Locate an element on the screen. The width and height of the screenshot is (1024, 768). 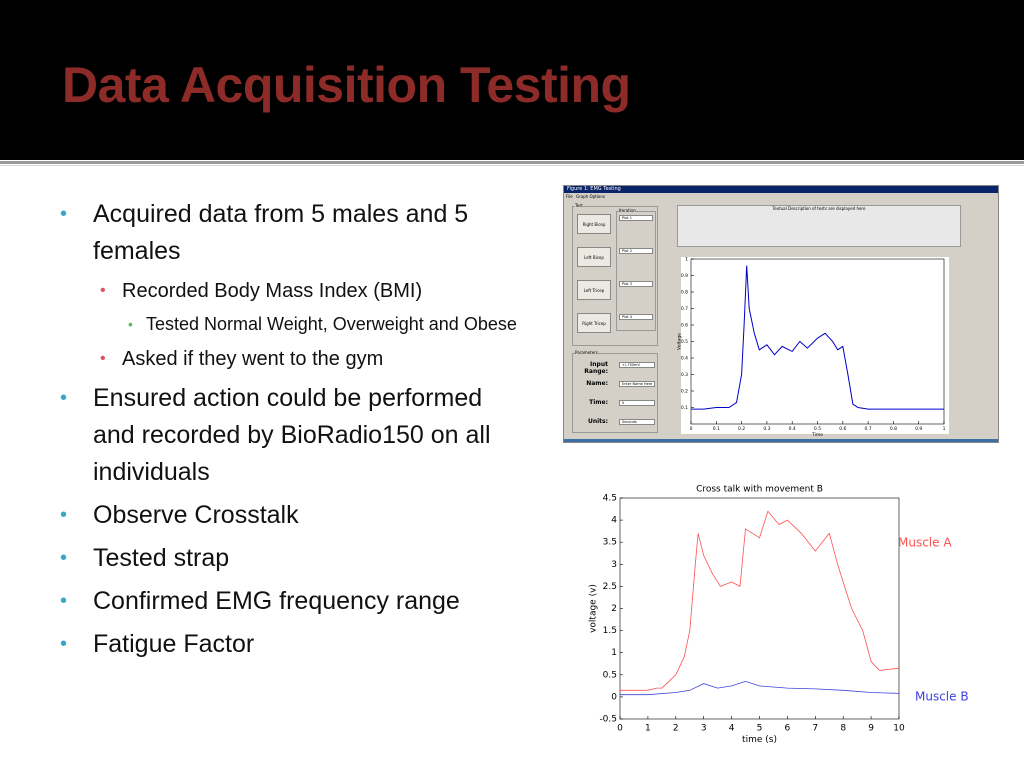
x-tick-label: 10 is located at coordinates (899, 729).